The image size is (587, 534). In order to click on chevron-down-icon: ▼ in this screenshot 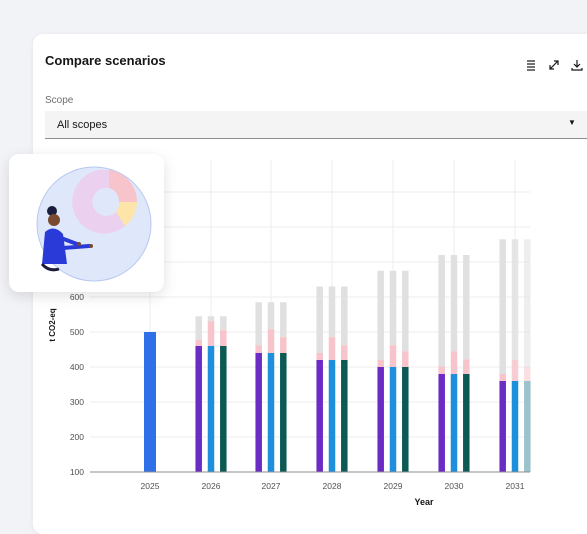, I will do `click(572, 122)`.